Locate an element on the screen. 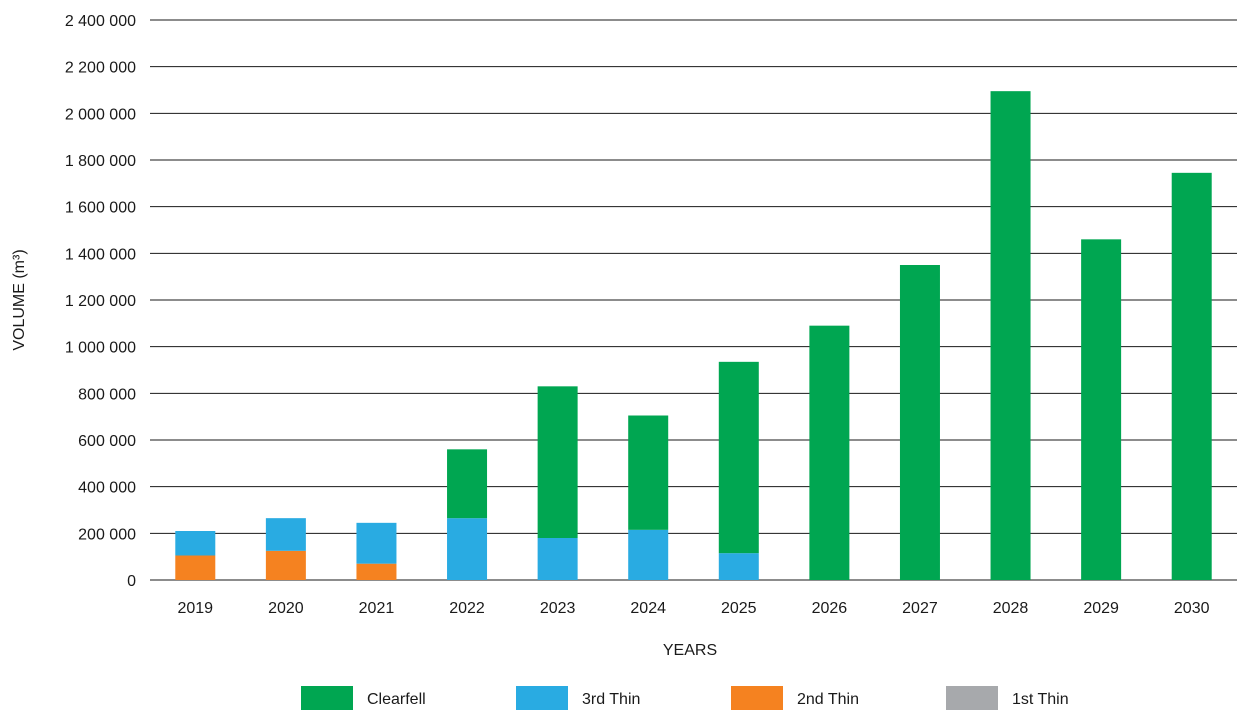  y-tick-label: 1 000 000 is located at coordinates (100, 348).